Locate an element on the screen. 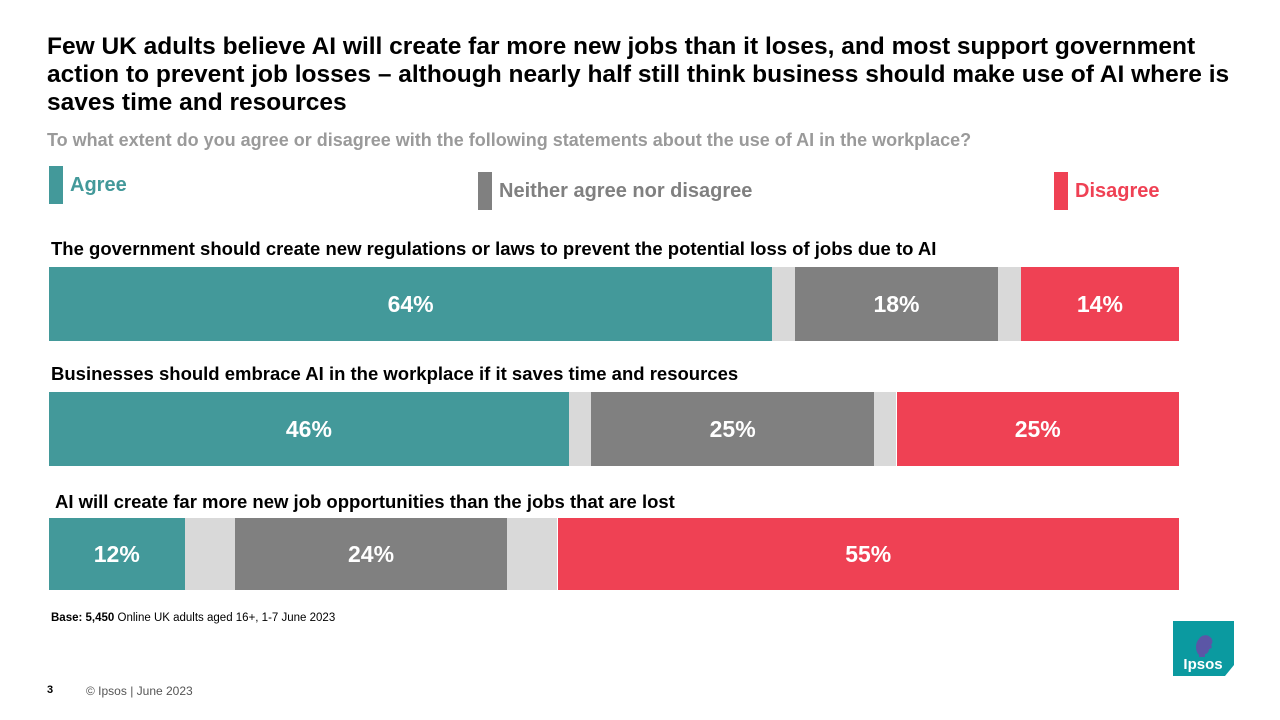 The image size is (1280, 720). logo-figure is located at coordinates (1204, 646).